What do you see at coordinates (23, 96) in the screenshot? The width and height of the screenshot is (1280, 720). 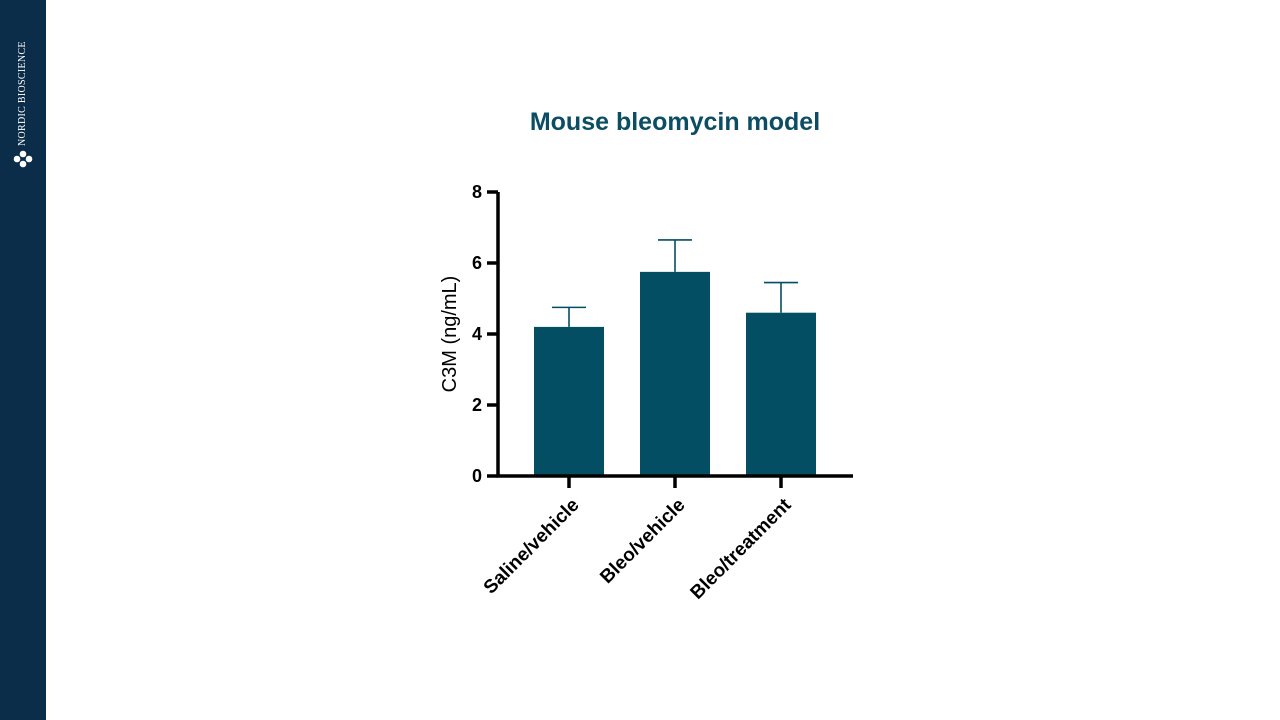 I see `brand: NORDIC BIOSCIENCE` at bounding box center [23, 96].